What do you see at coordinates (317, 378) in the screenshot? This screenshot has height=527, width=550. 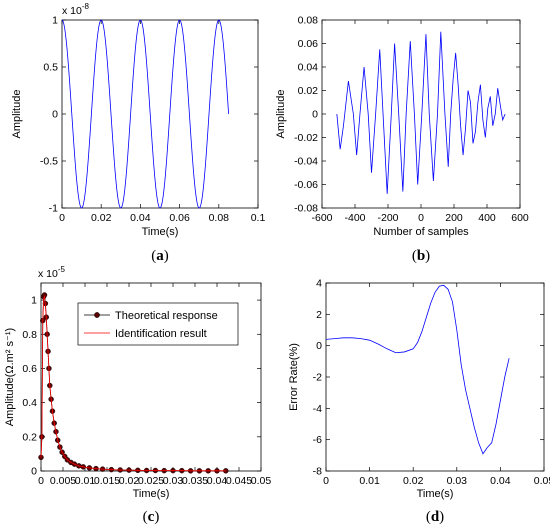 I see `y-tick-label-d-3: -2` at bounding box center [317, 378].